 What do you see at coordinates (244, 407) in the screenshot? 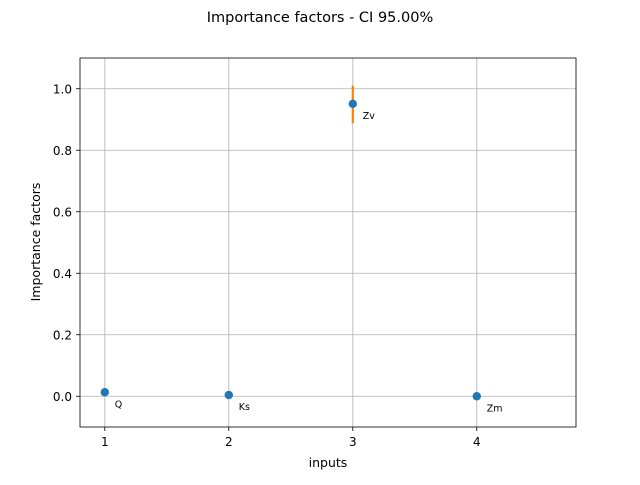
I see `point-label: Ks` at bounding box center [244, 407].